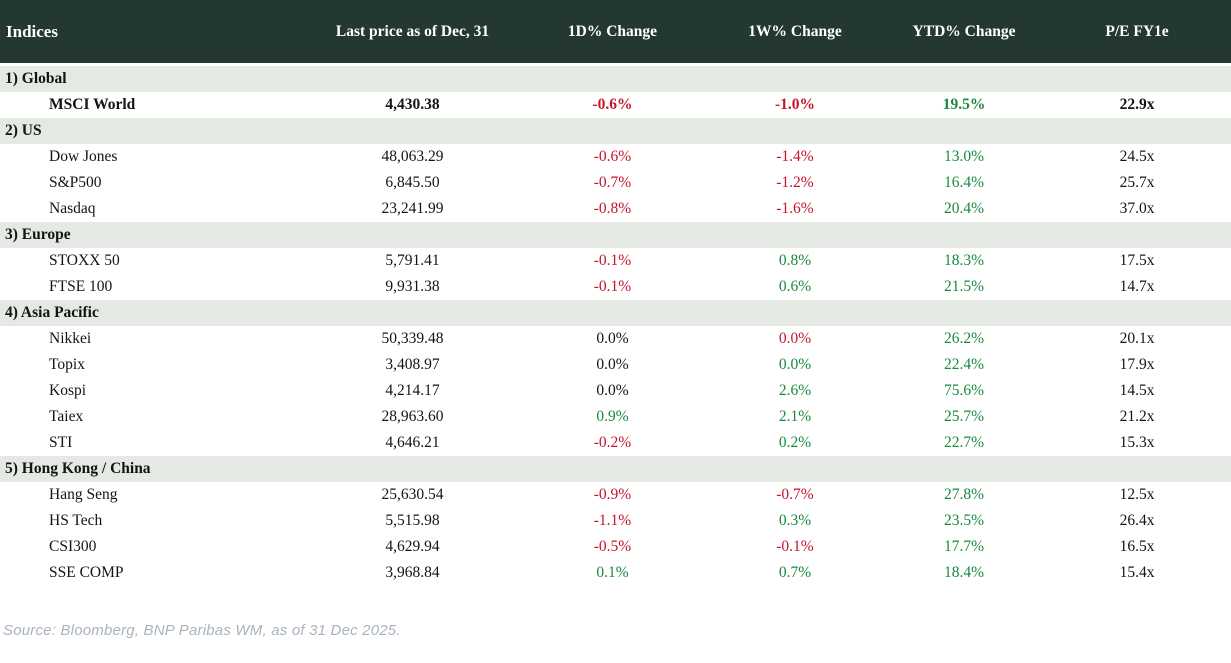  Describe the element at coordinates (92, 104) in the screenshot. I see `index-name: MSCI World` at that location.